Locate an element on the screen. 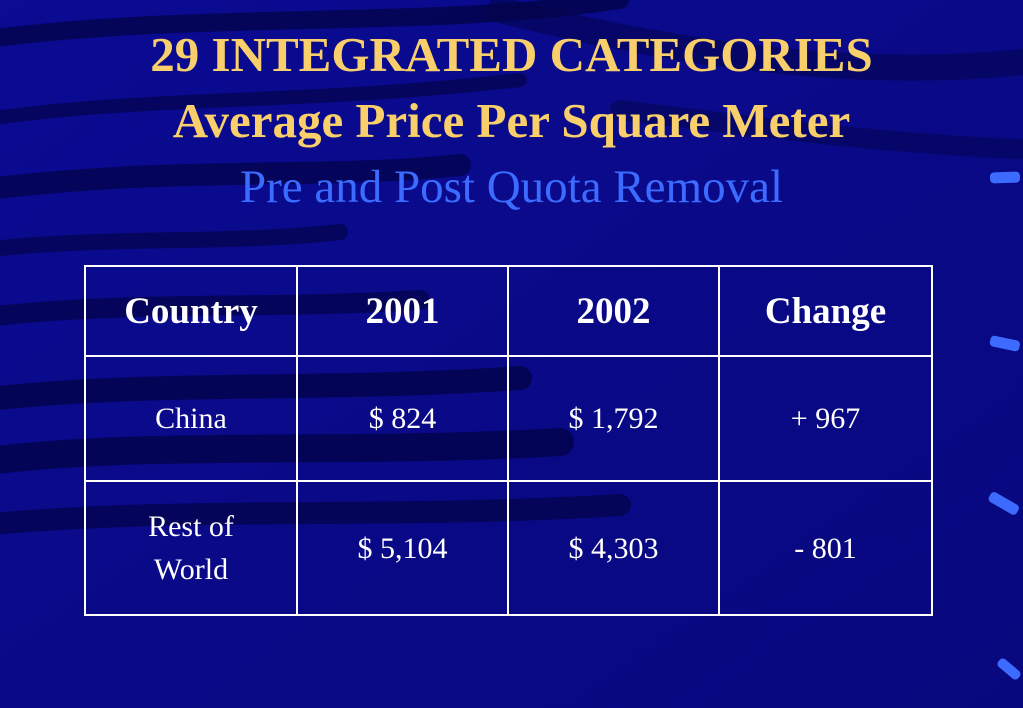 The image size is (1023, 708). cell-2002: $ 4,303 is located at coordinates (613, 548).